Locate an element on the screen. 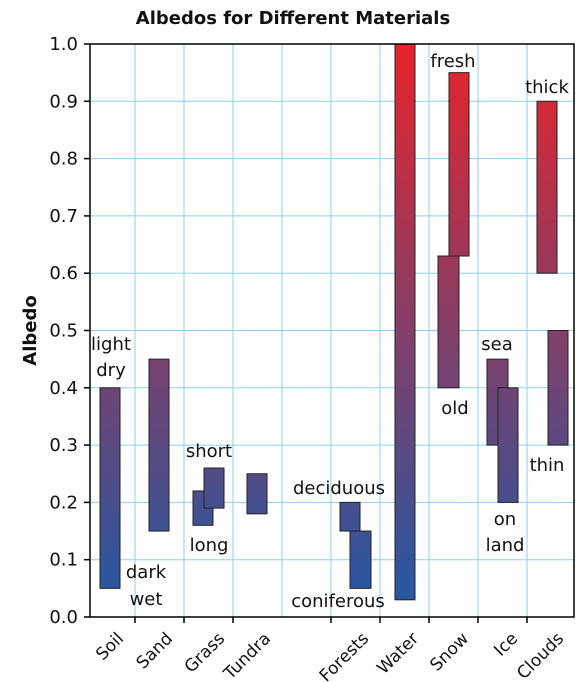 Image resolution: width=586 pixels, height=682 pixels. y-tick-label: 0.1 is located at coordinates (63, 560).